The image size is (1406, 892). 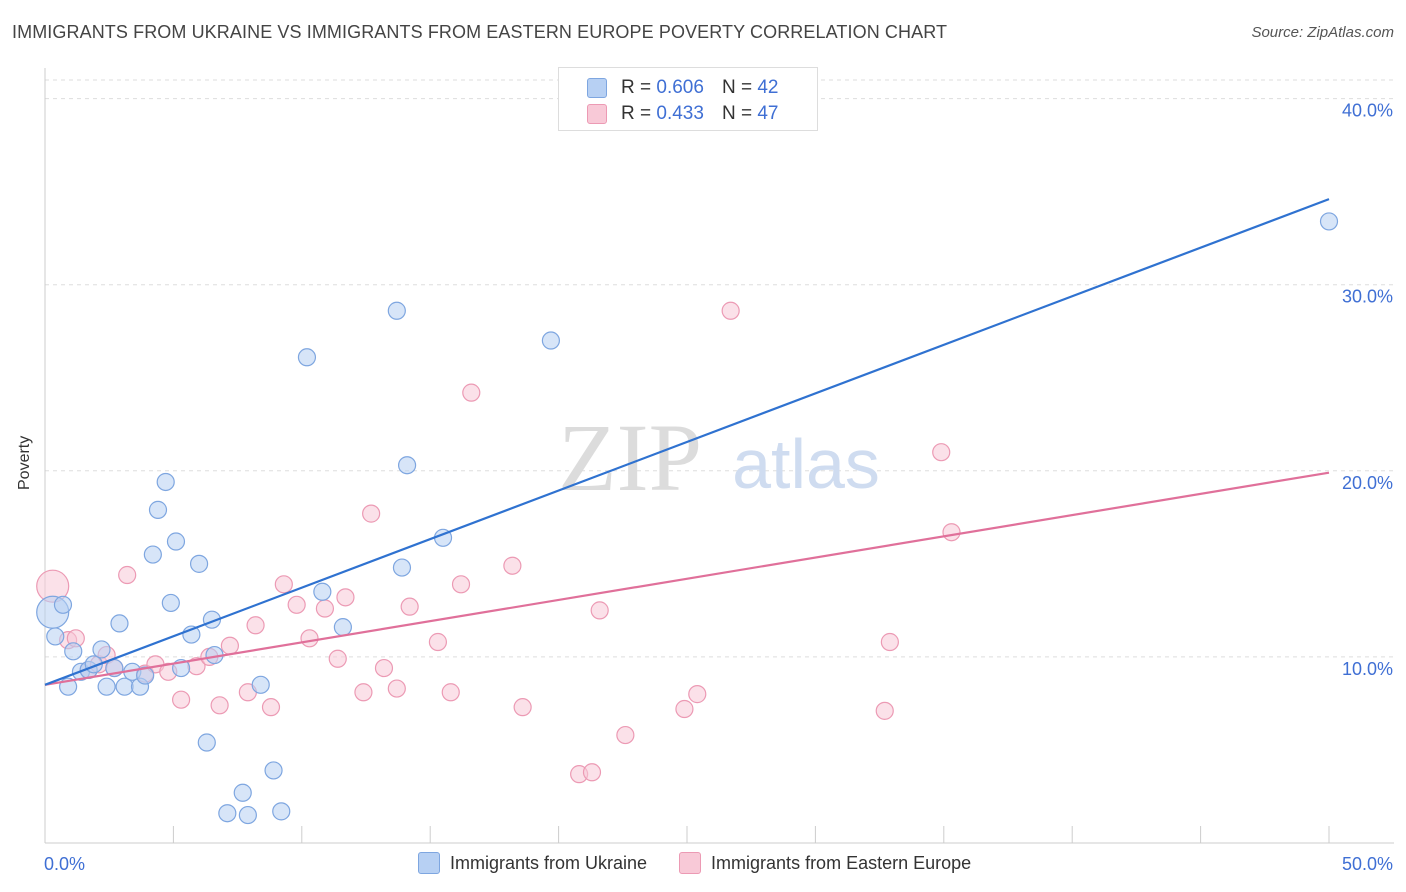 I want to click on eastern-r-value: 0.433, so click(x=680, y=113).